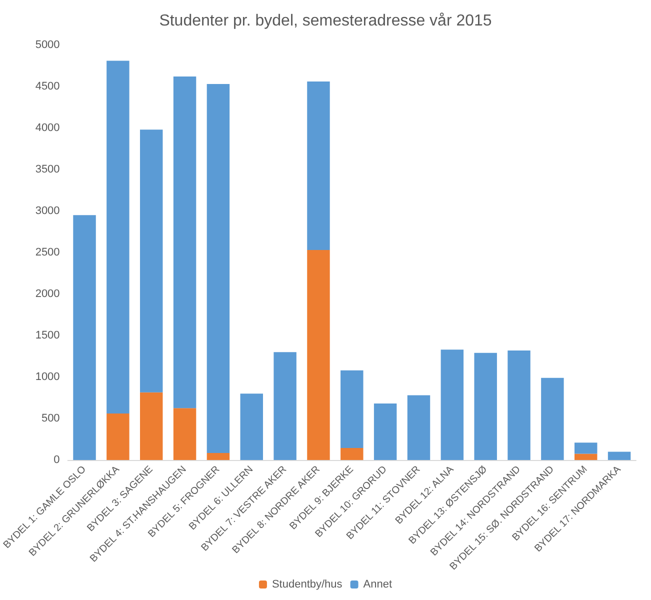  What do you see at coordinates (47, 128) in the screenshot?
I see `y-tick-label: 4000` at bounding box center [47, 128].